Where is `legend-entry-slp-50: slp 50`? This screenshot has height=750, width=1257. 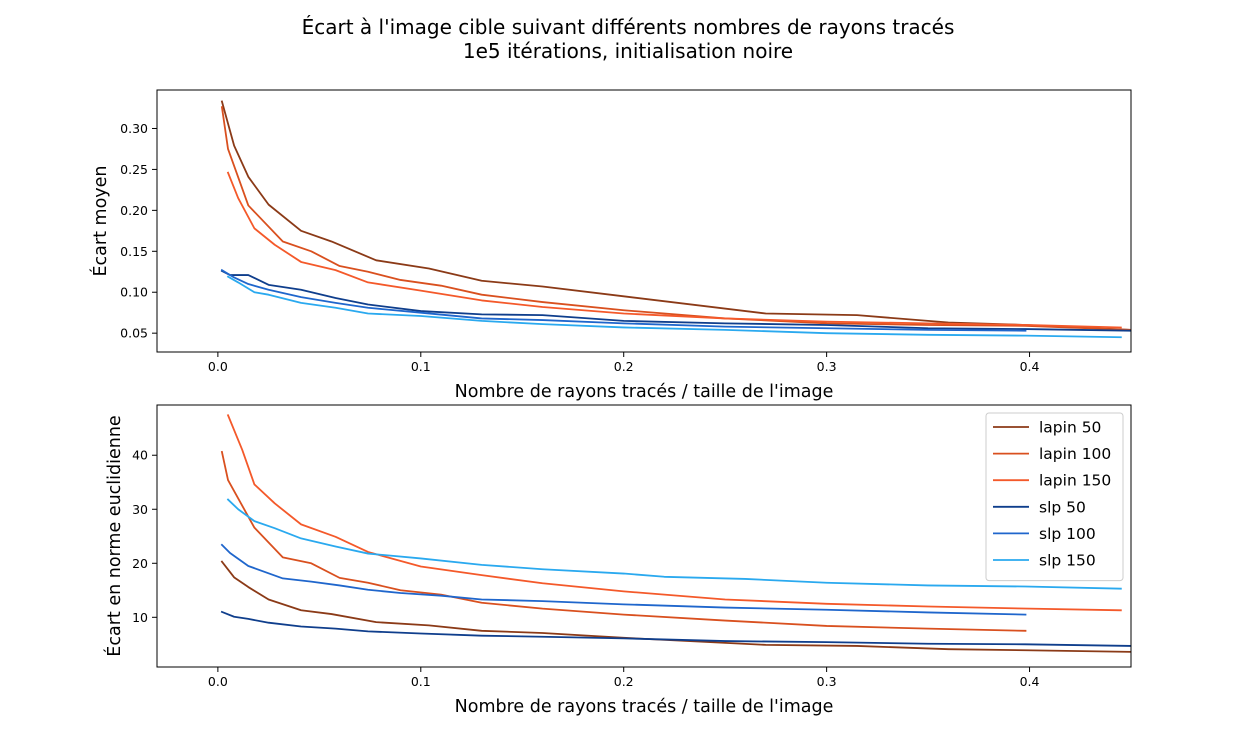
legend-entry-slp-50: slp 50 is located at coordinates (1062, 507).